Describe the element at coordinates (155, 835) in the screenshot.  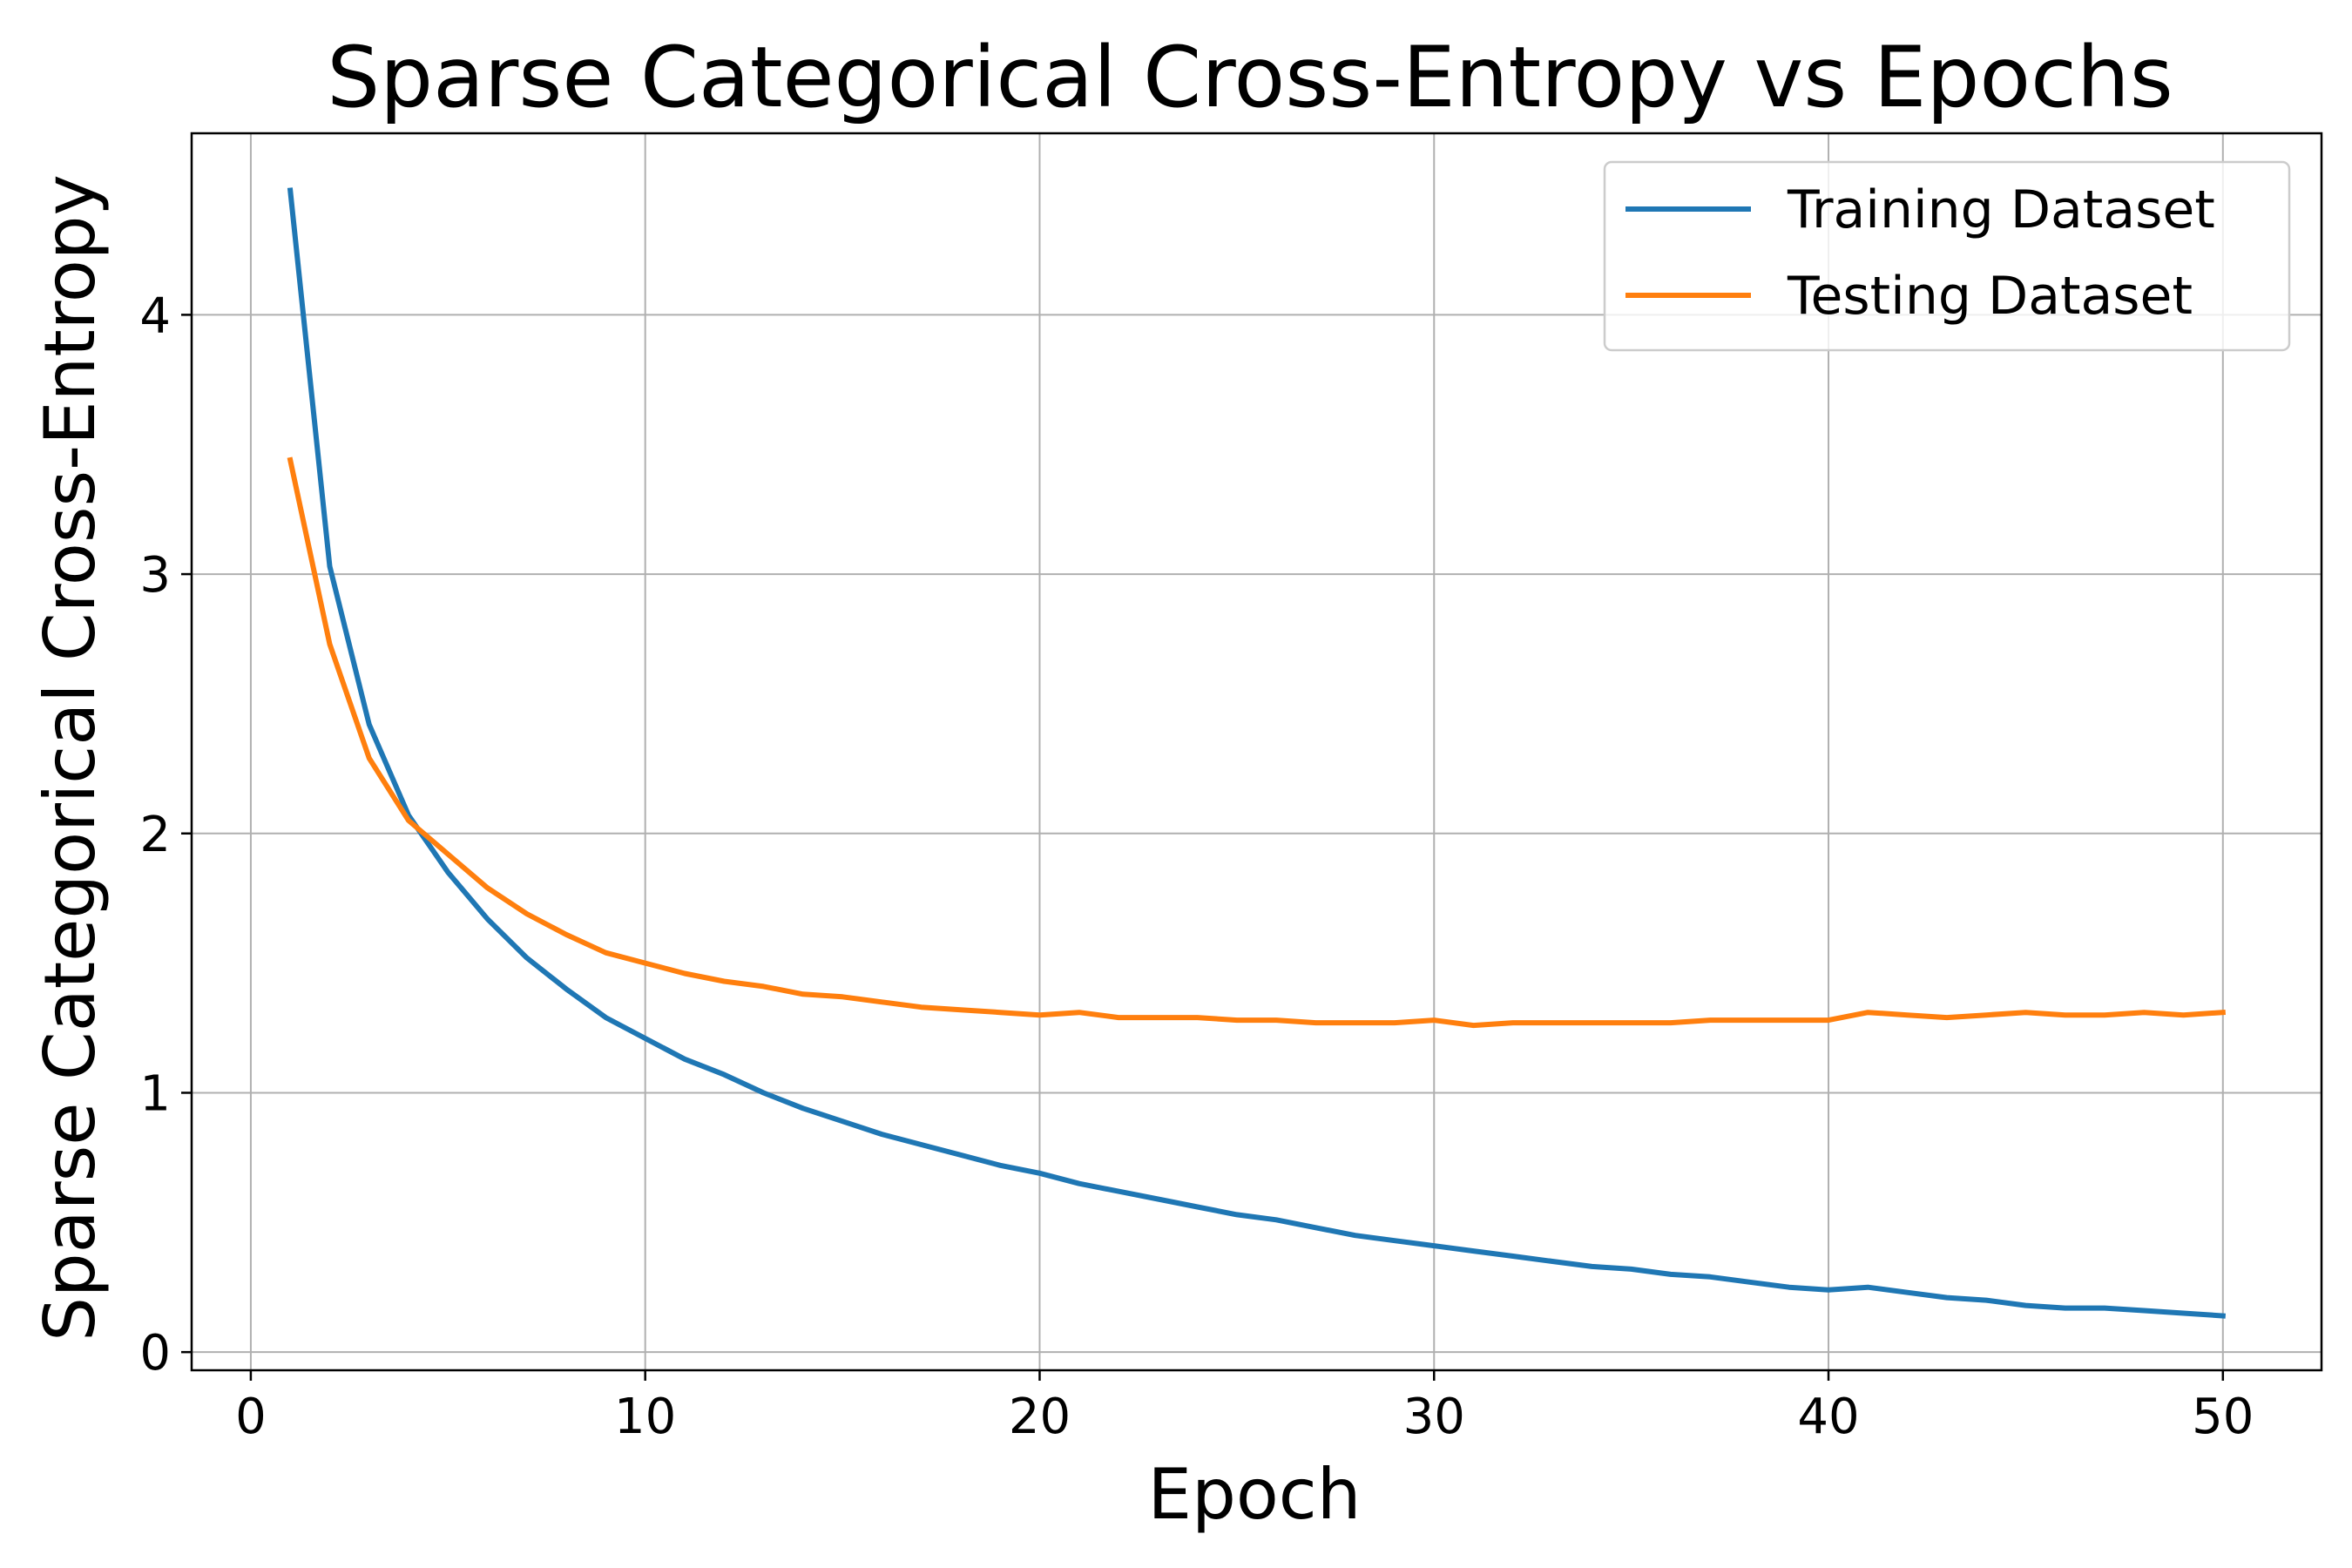
I see `y-tick-label: 2` at that location.